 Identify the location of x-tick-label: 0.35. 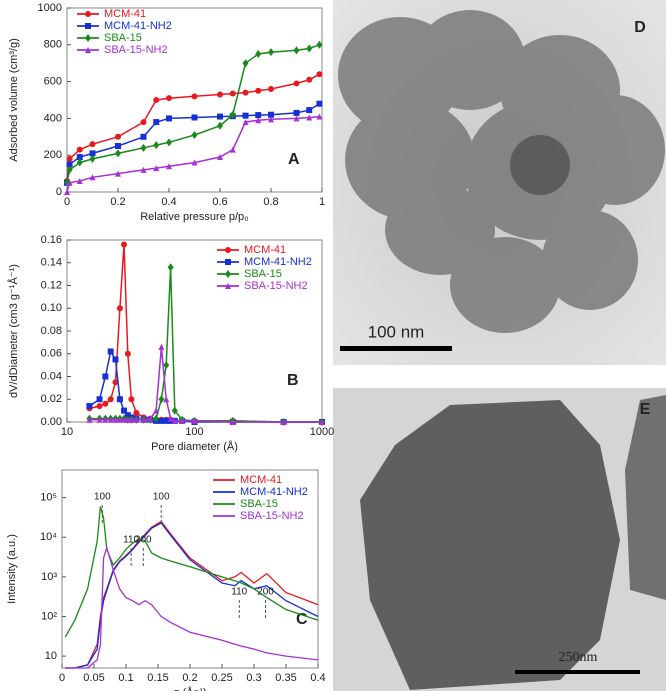
(285, 678).